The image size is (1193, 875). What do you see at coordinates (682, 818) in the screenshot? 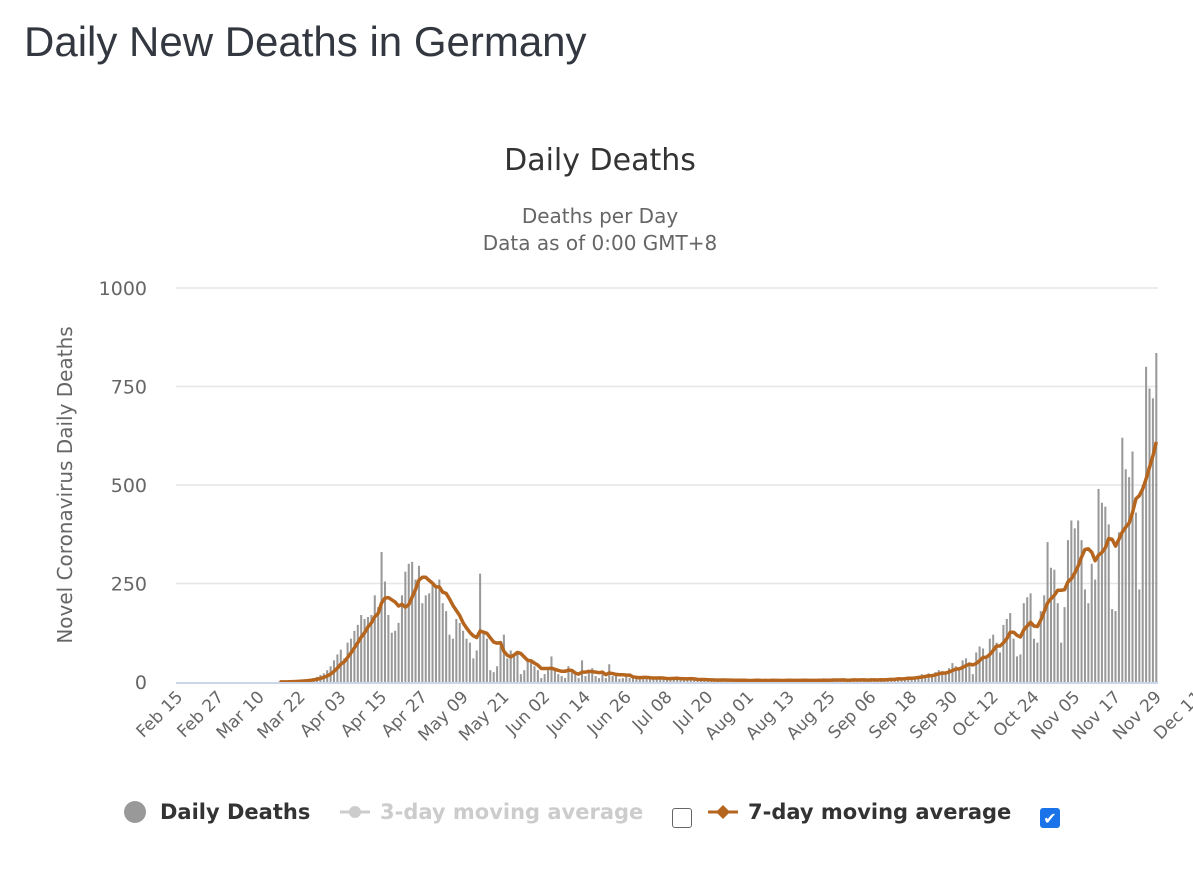
I see `3-day-average-checkbox` at bounding box center [682, 818].